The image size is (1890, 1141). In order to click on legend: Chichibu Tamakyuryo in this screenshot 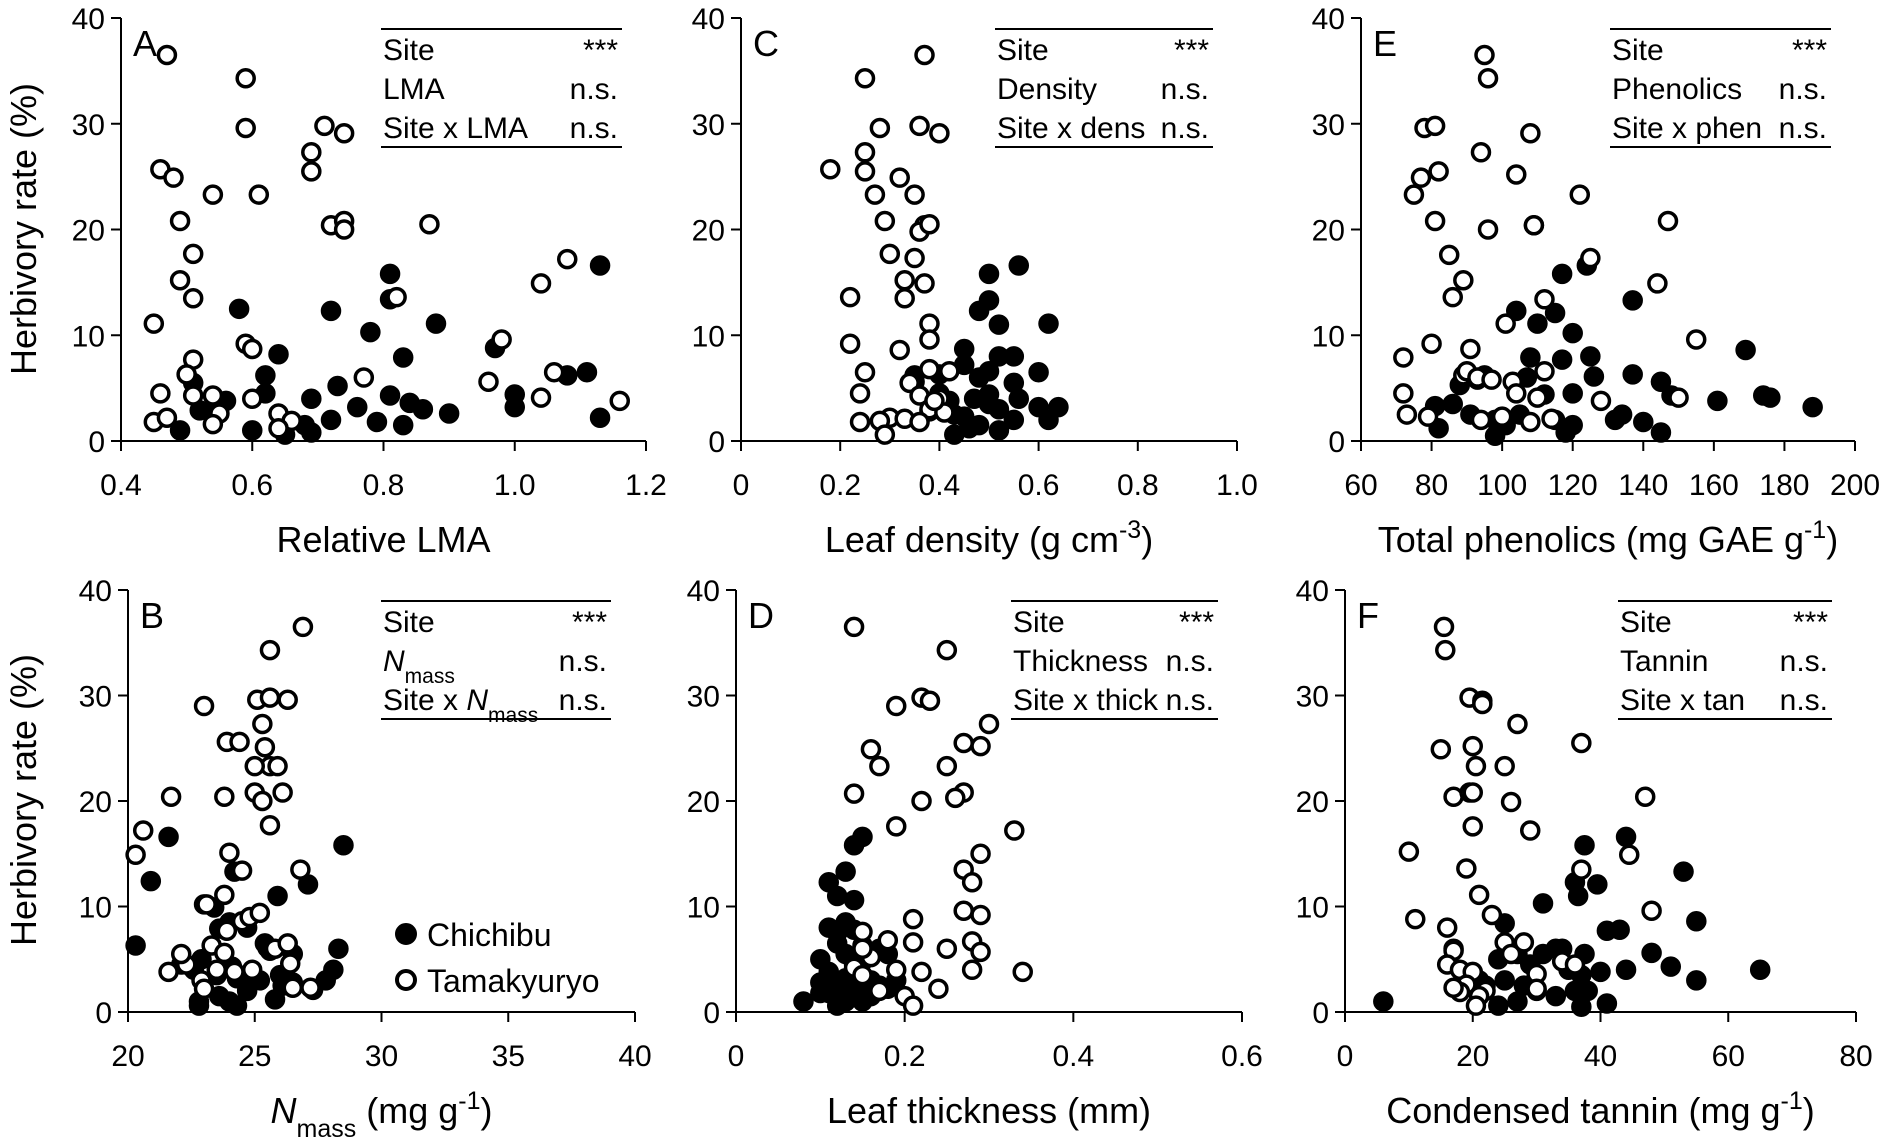, I will do `click(497, 958)`.